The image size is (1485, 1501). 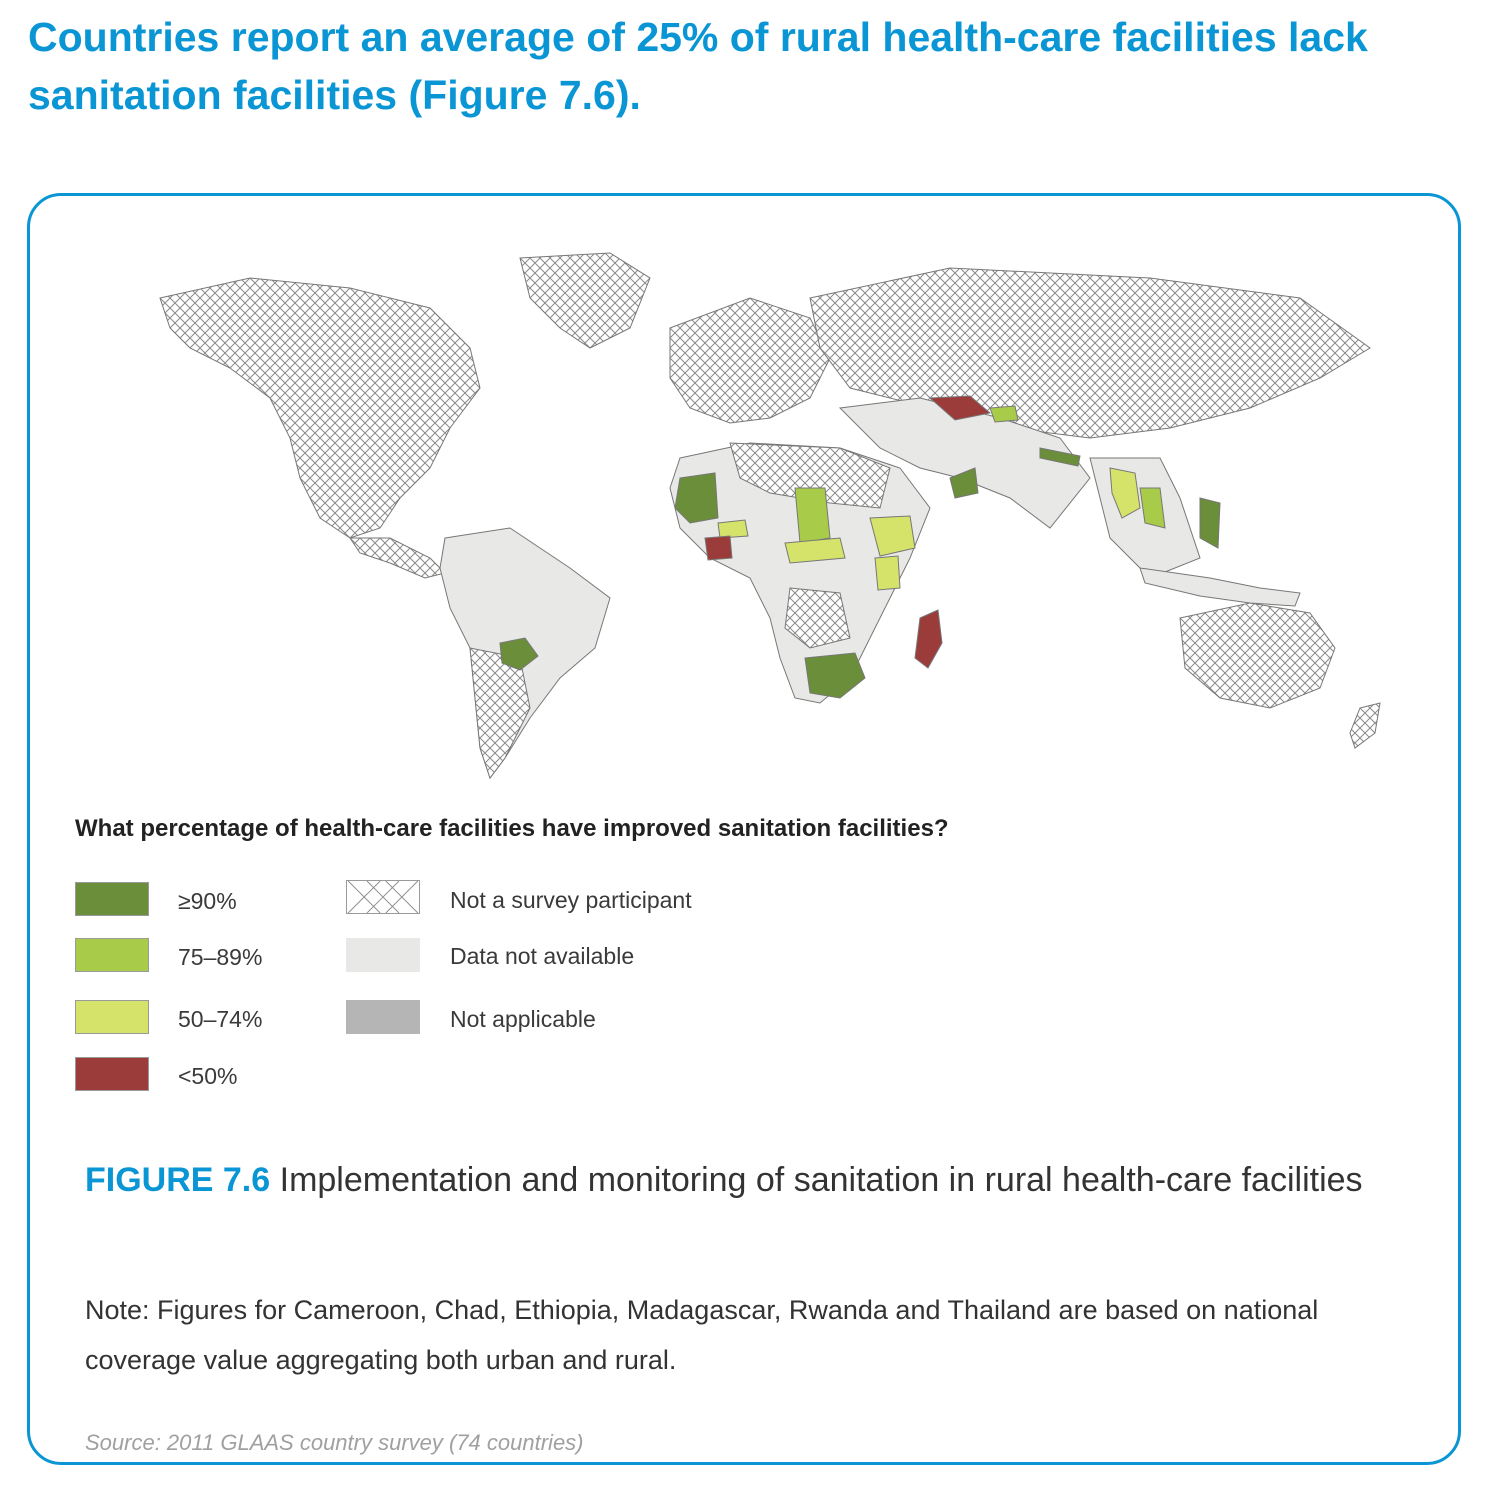 I want to click on figure-number: FIGURE 7.6, so click(x=178, y=1180).